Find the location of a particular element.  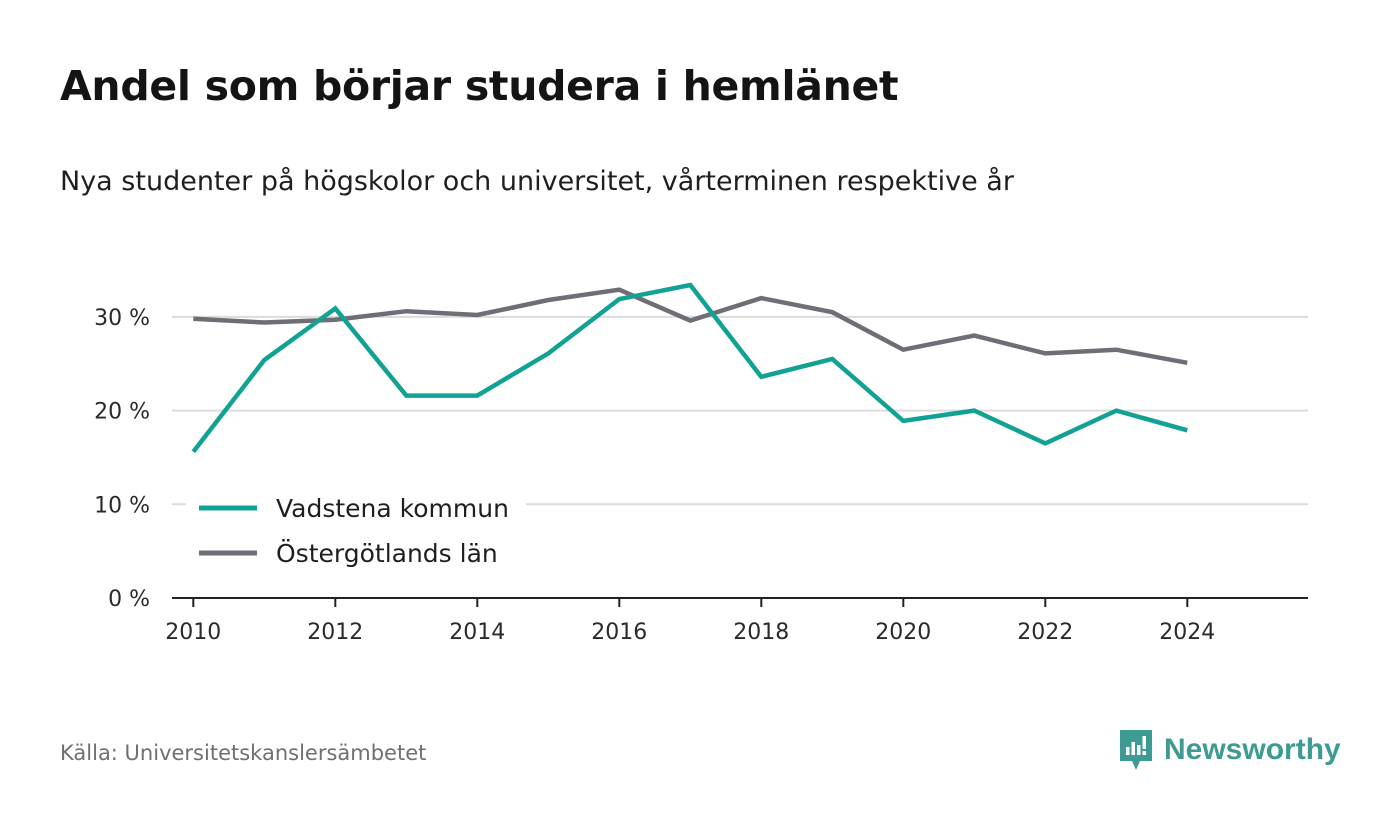

chart-title: Andel som börjar studera i hemlänet is located at coordinates (479, 86).